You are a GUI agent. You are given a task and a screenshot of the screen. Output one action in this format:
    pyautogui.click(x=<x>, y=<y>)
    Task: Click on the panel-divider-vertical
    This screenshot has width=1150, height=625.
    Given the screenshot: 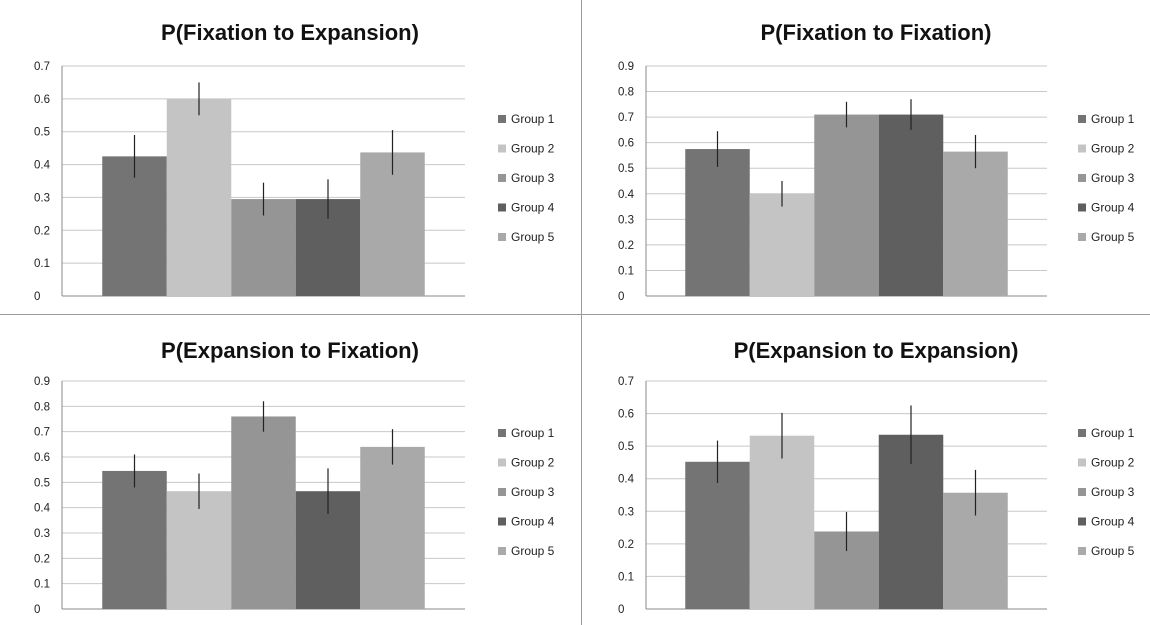 What is the action you would take?
    pyautogui.click(x=581, y=312)
    